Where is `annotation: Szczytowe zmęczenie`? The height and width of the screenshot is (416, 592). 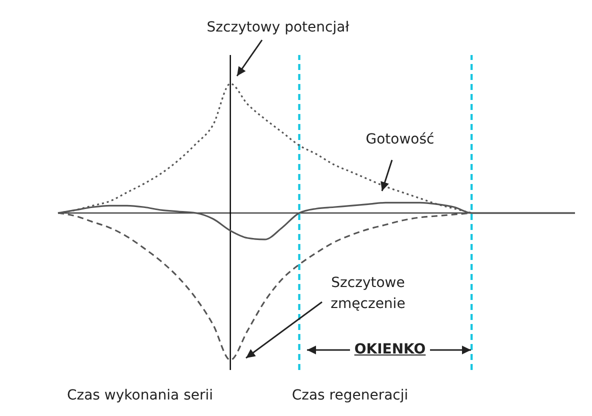
annotation: Szczytowe zmęczenie is located at coordinates (368, 294).